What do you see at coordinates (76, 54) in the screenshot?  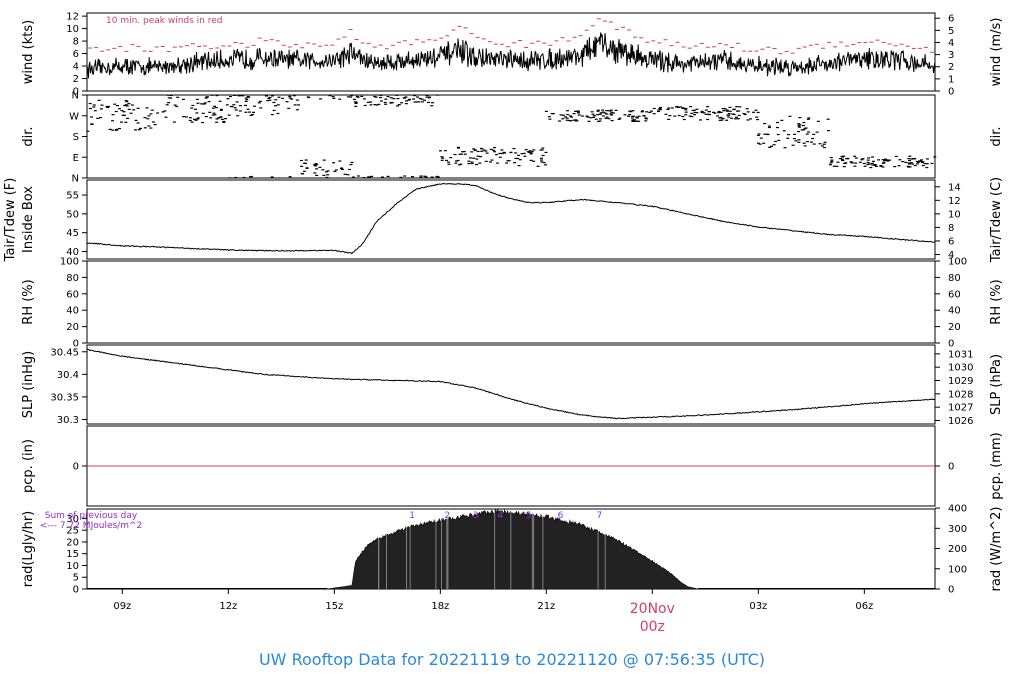 I see `wind-ytick-label: 6` at bounding box center [76, 54].